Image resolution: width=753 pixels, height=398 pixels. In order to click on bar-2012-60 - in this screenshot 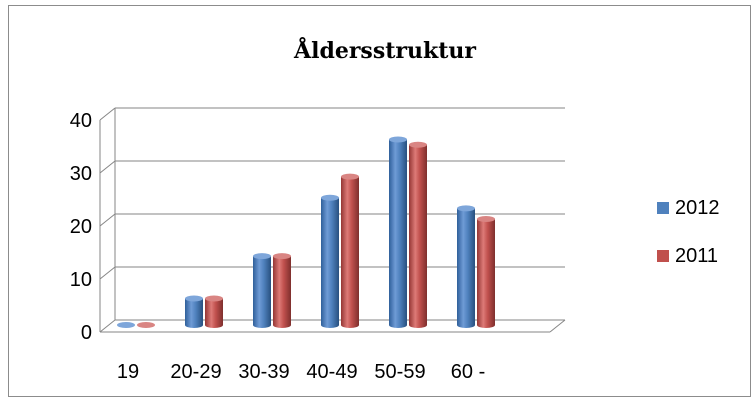, I will do `click(466, 266)`.